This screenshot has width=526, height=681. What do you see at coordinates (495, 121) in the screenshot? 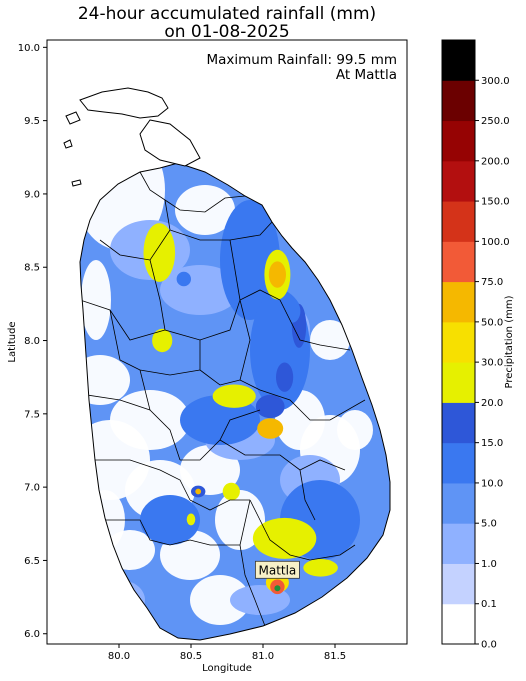
I see `colorbar-tick-label: 250.0` at bounding box center [495, 121].